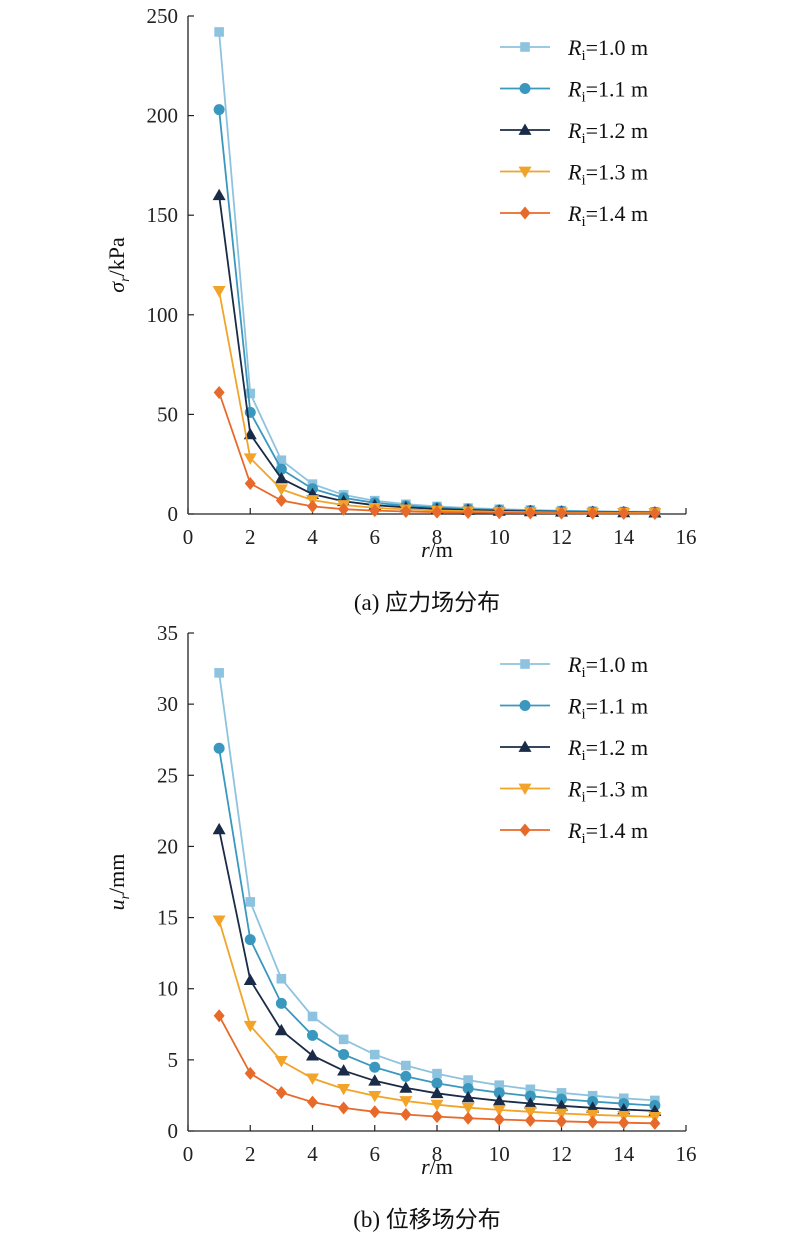  What do you see at coordinates (167, 414) in the screenshot?
I see `y-tick-label: 50` at bounding box center [167, 414].